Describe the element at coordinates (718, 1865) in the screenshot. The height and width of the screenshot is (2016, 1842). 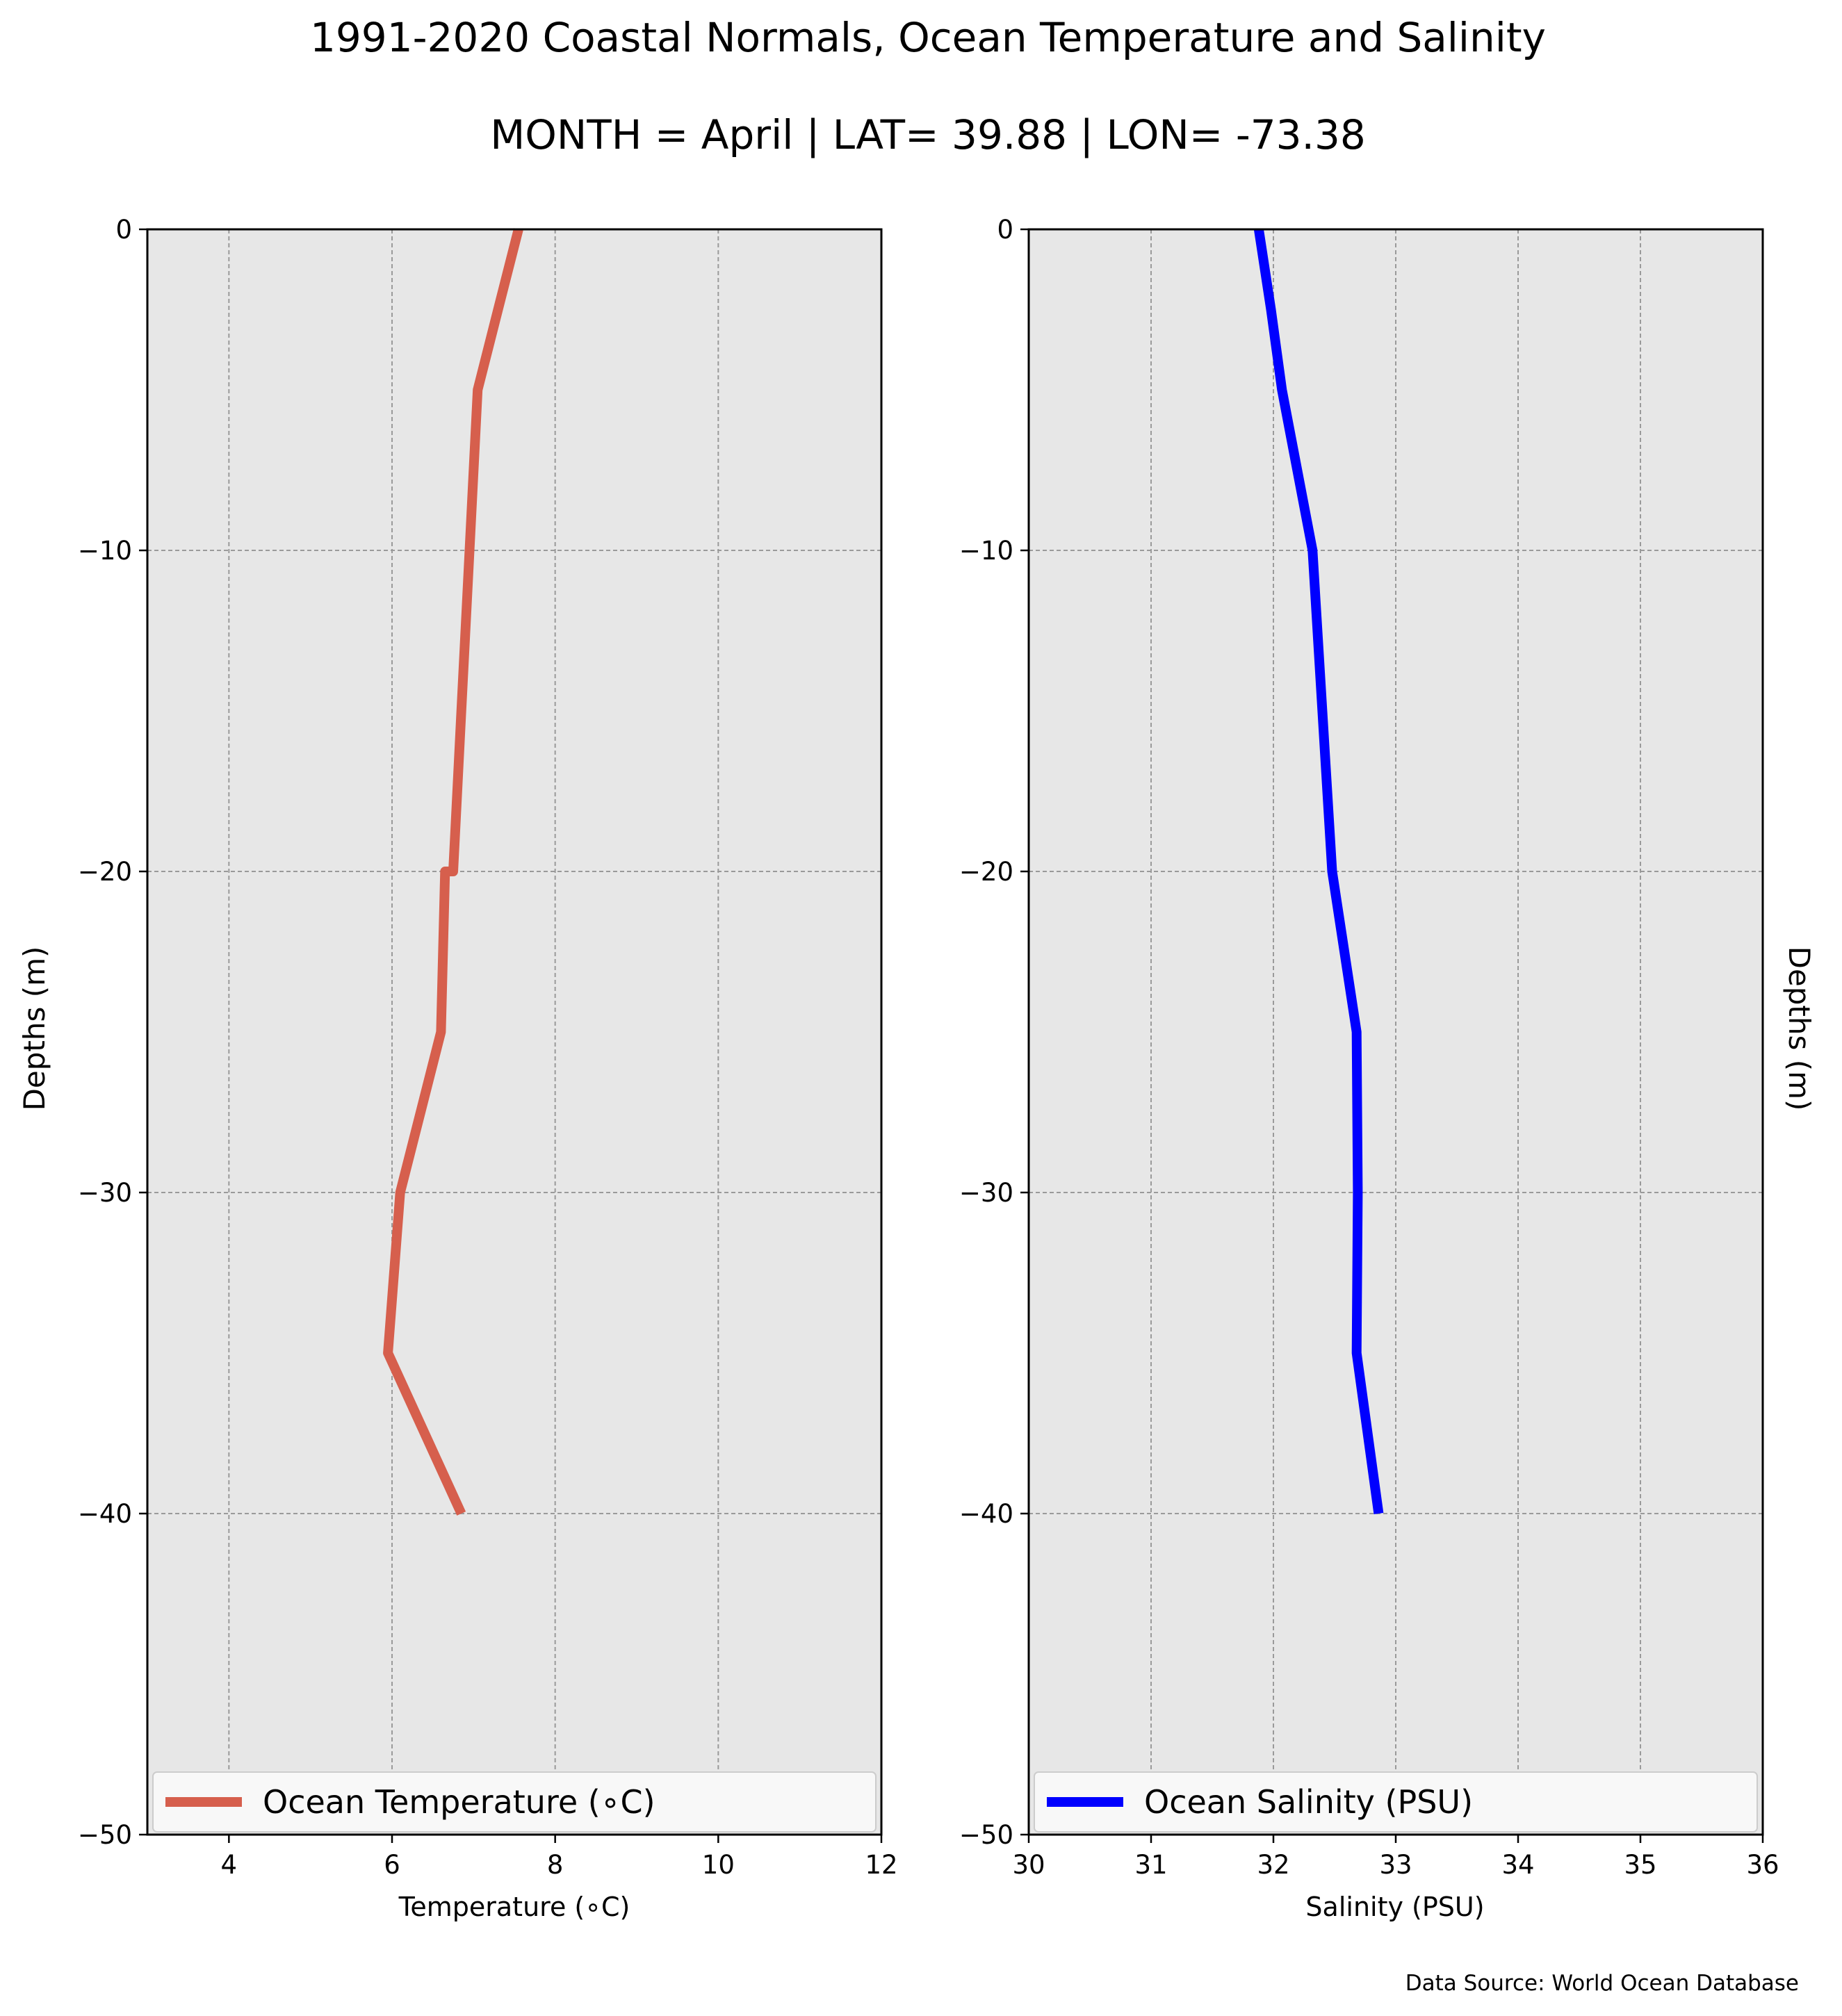
I see `x-tick-label: 10` at that location.